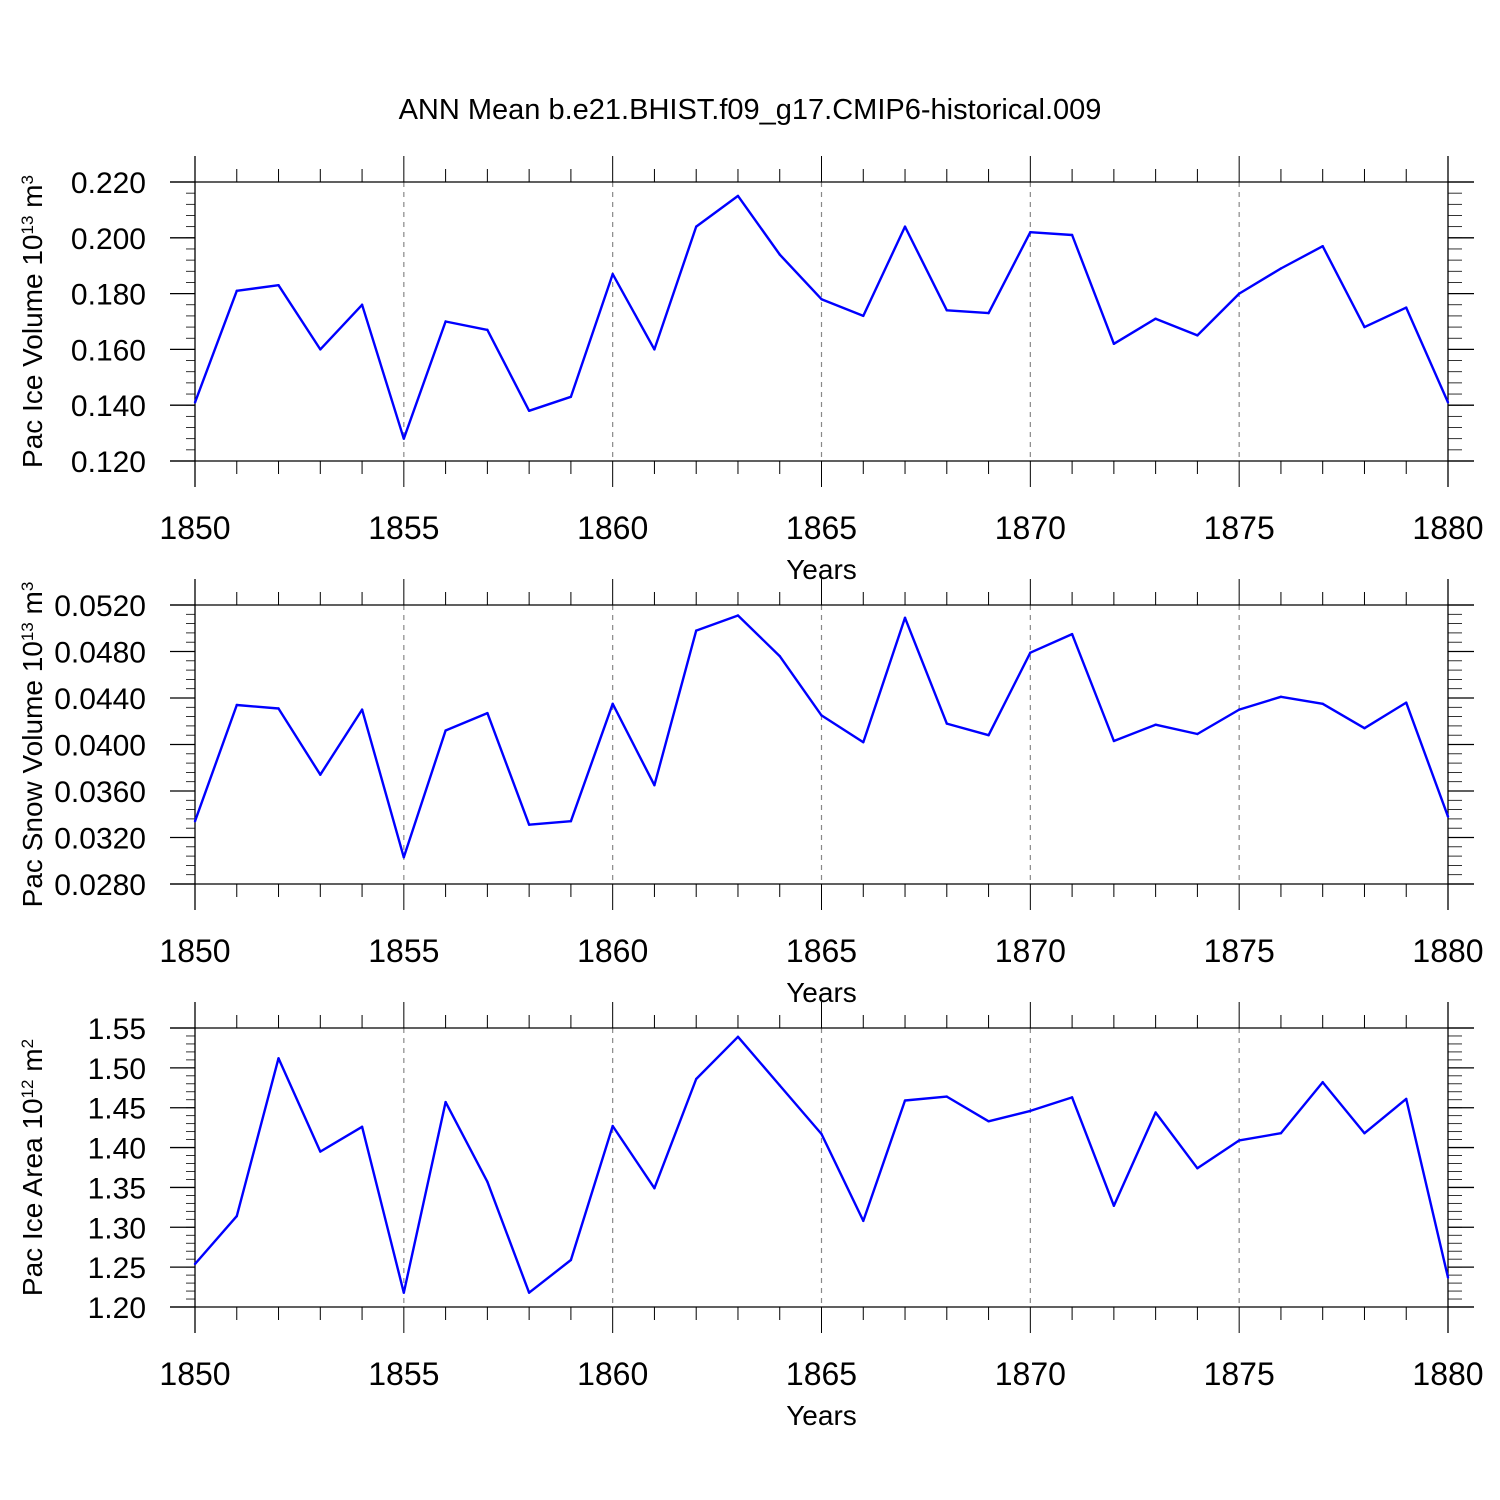  Describe the element at coordinates (108, 295) in the screenshot. I see `y-tick-label: 0.180` at that location.